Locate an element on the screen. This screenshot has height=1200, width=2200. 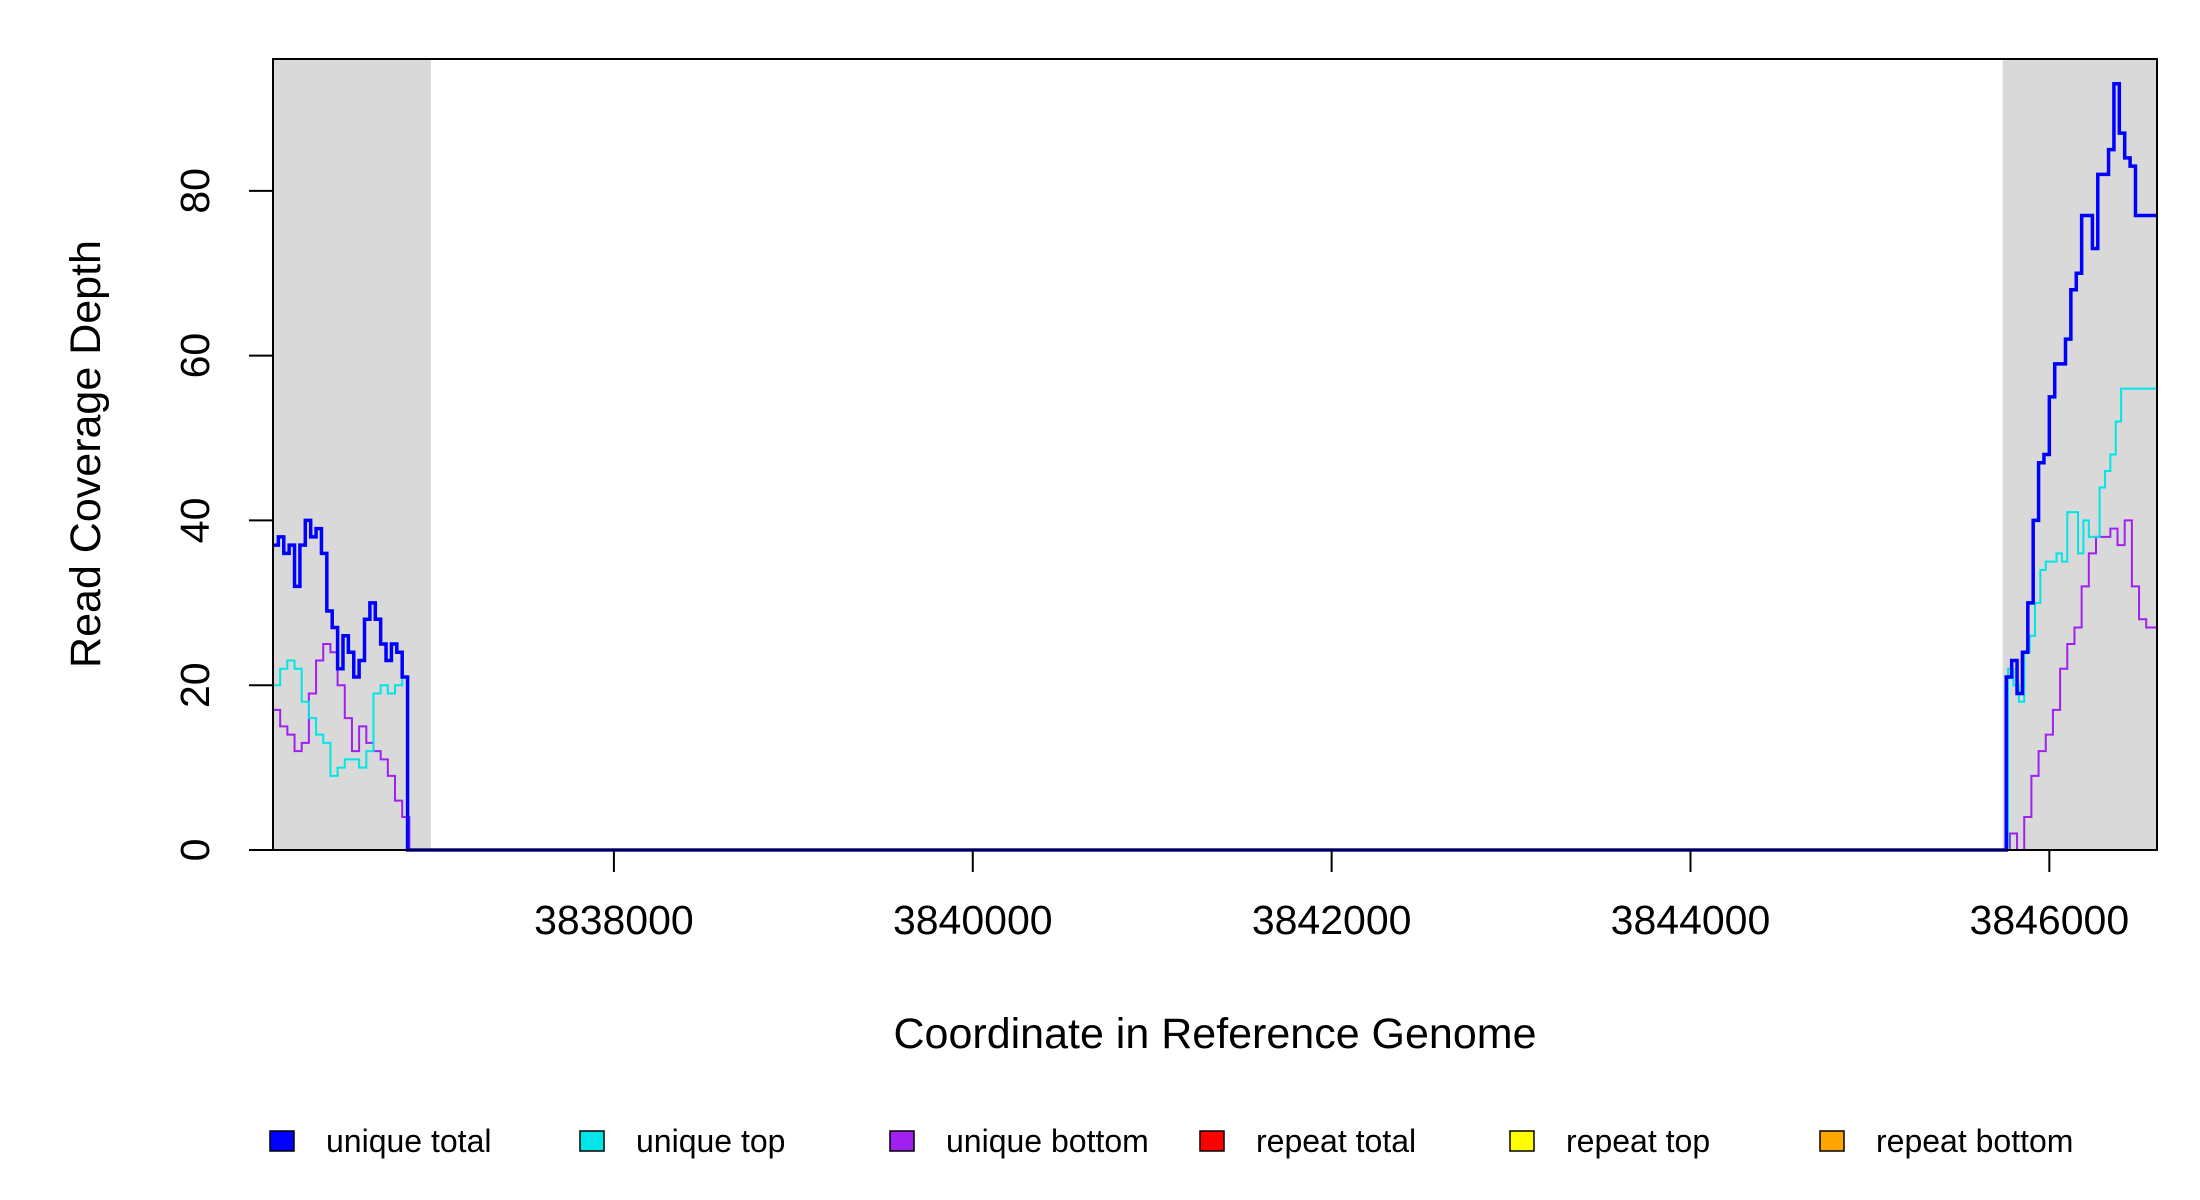
legend-item: unique total is located at coordinates (380, 1141).